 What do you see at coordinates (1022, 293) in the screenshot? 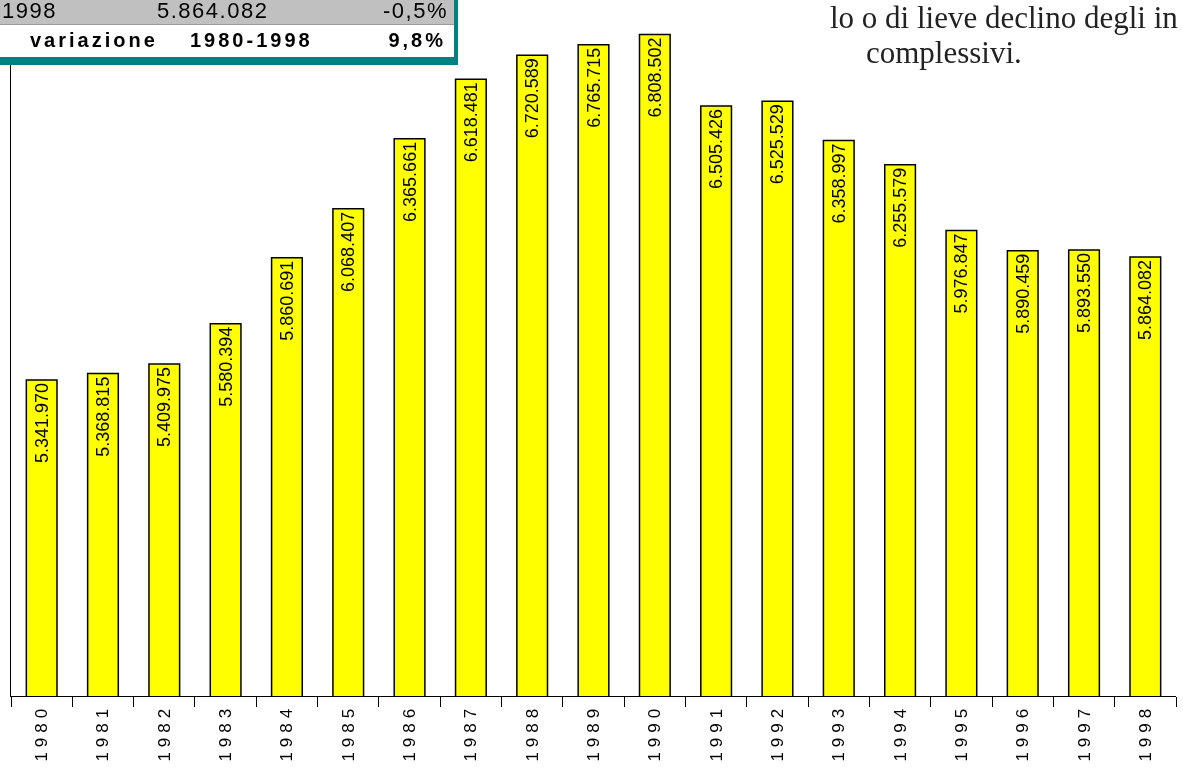
I see `data-label: 5.890.459` at bounding box center [1022, 293].